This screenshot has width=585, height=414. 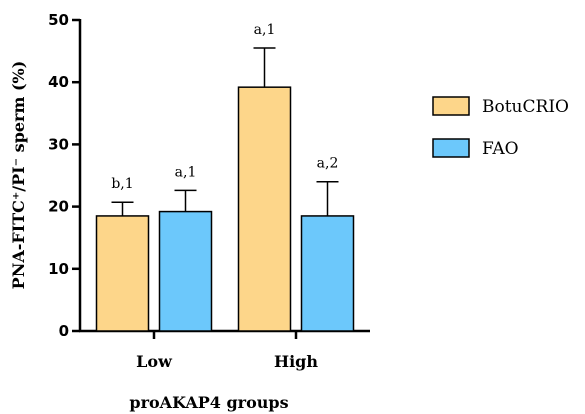 What do you see at coordinates (328, 164) in the screenshot?
I see `data-label: a,2` at bounding box center [328, 164].